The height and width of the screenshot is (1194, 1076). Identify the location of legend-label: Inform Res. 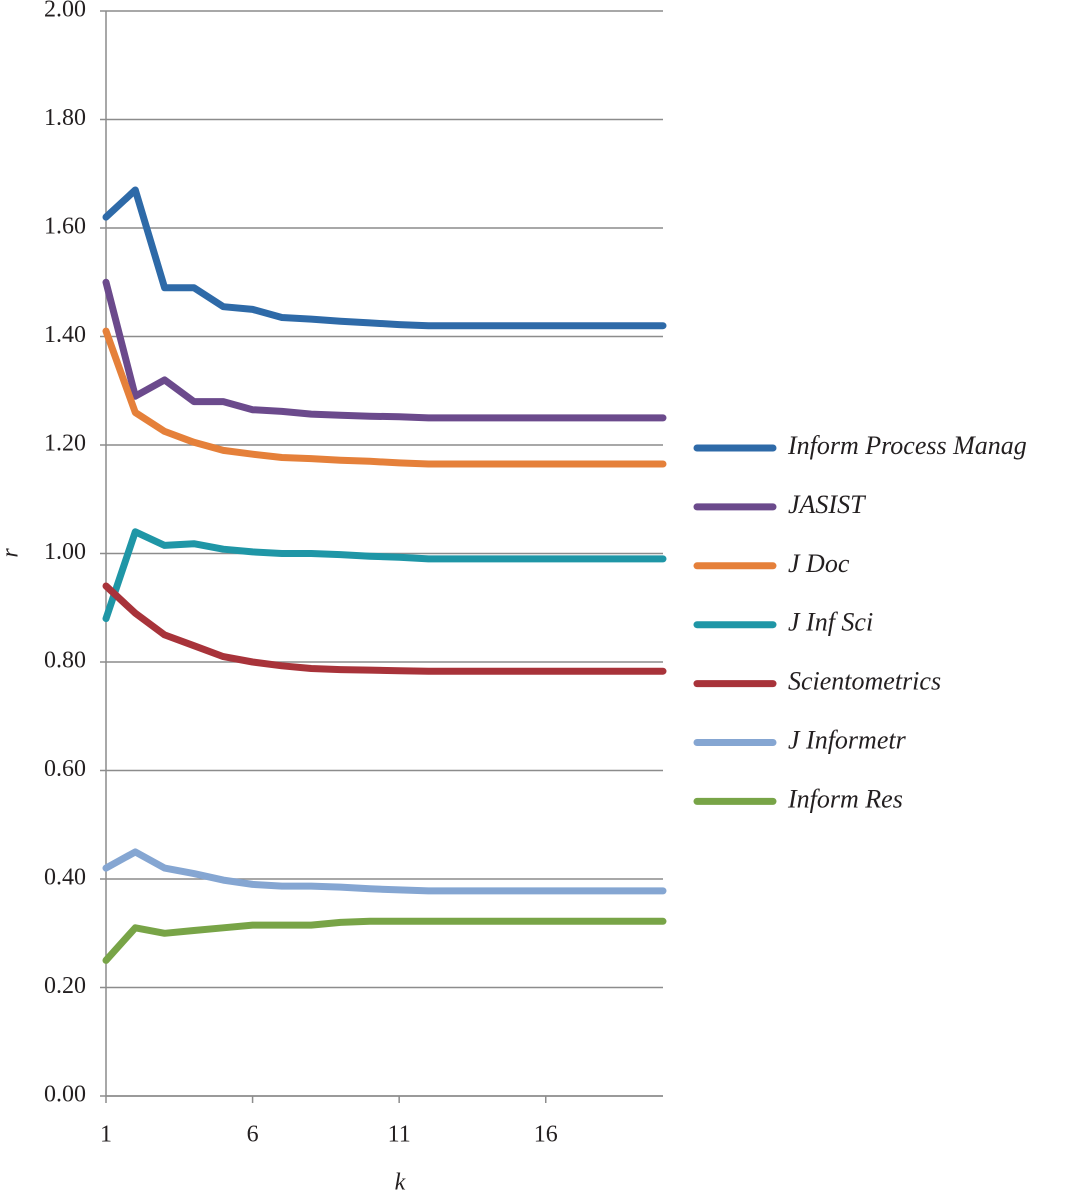
(845, 798).